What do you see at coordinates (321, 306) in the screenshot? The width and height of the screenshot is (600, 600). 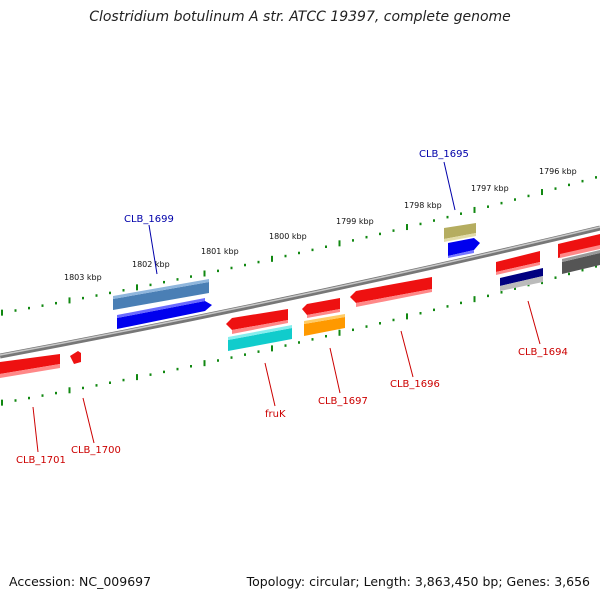 I see `gene-red-b` at bounding box center [321, 306].